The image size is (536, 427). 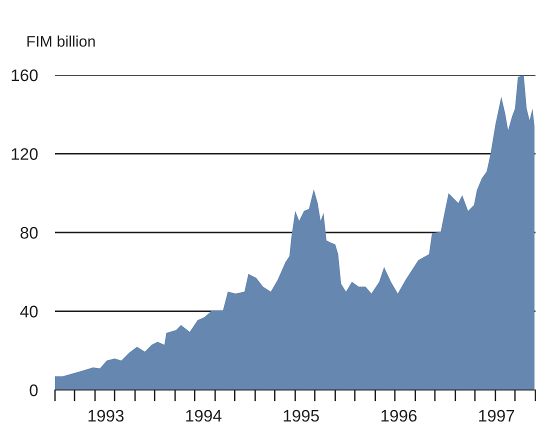 I want to click on y-tick-label: 40, so click(x=29, y=312).